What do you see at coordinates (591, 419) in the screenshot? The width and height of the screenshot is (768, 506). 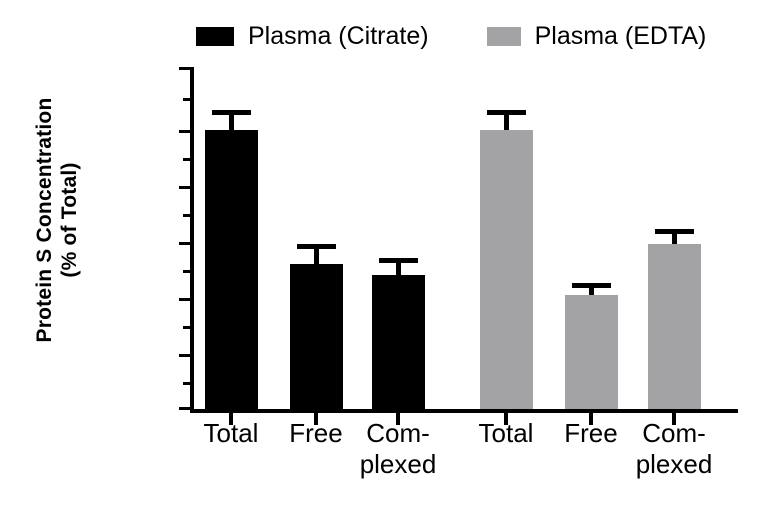 I see `x-tick-edta-free` at bounding box center [591, 419].